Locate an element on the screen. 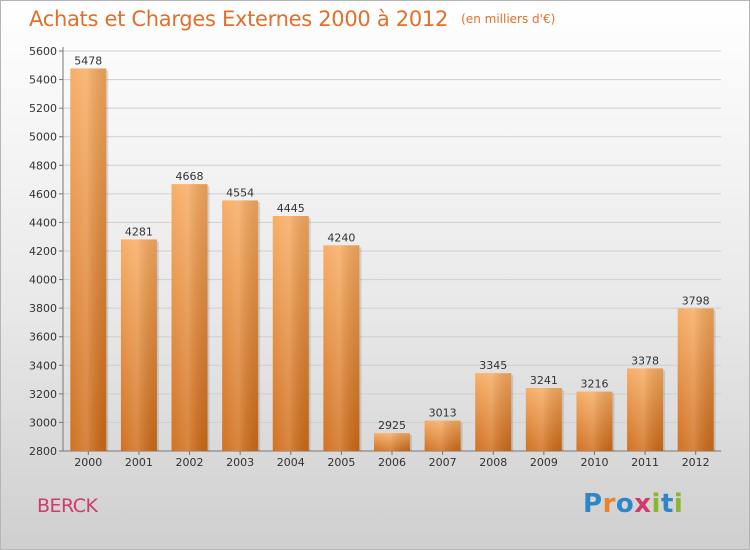  x-tick-label: 2012 is located at coordinates (696, 462).